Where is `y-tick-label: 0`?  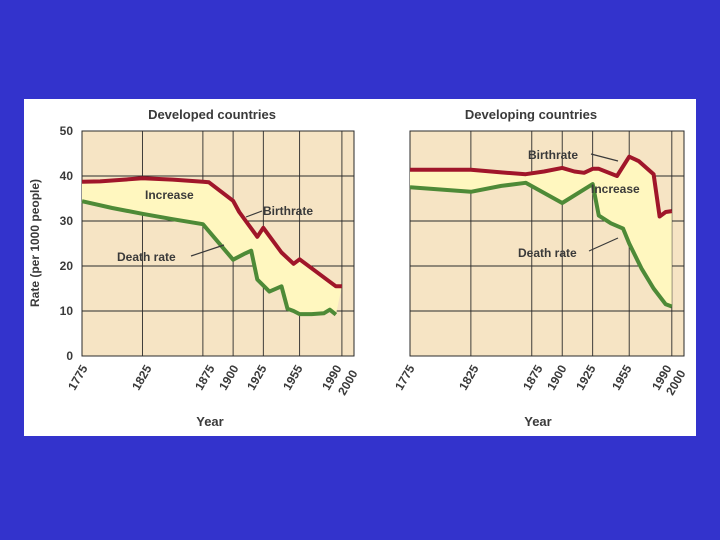 y-tick-label: 0 is located at coordinates (69, 356).